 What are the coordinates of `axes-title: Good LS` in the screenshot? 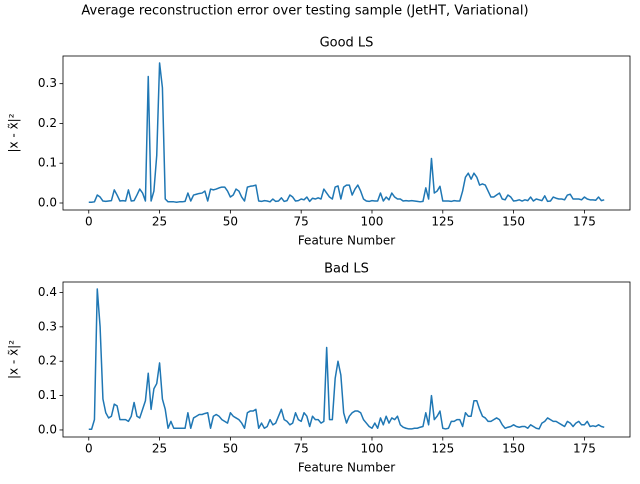 It's located at (347, 43).